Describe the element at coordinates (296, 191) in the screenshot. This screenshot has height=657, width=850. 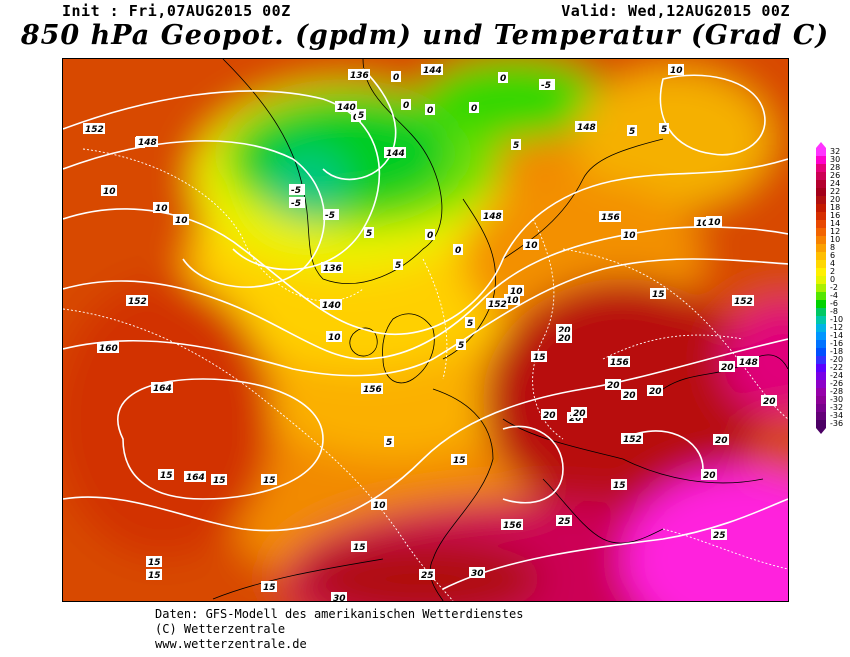
I see `isotherm-label-text: -5` at that location.